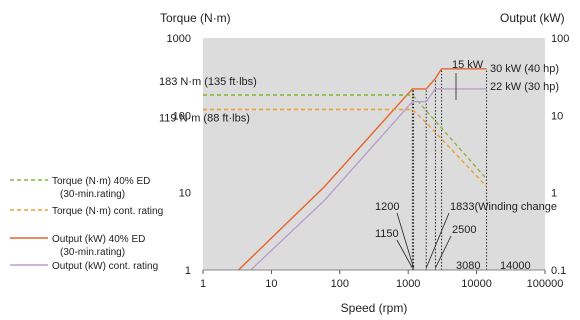 The width and height of the screenshot is (580, 320). What do you see at coordinates (503, 207) in the screenshot?
I see `speed-1833-label: 1833(Winding change` at bounding box center [503, 207].